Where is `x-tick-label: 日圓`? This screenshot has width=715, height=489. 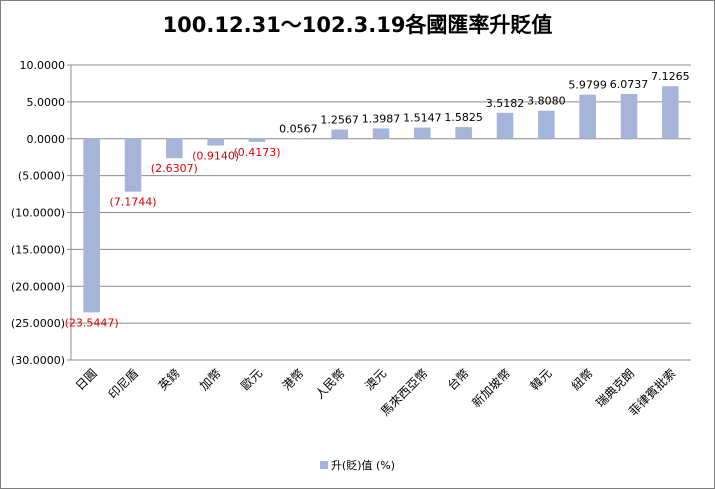 x-tick-label: 日圓 is located at coordinates (86, 379).